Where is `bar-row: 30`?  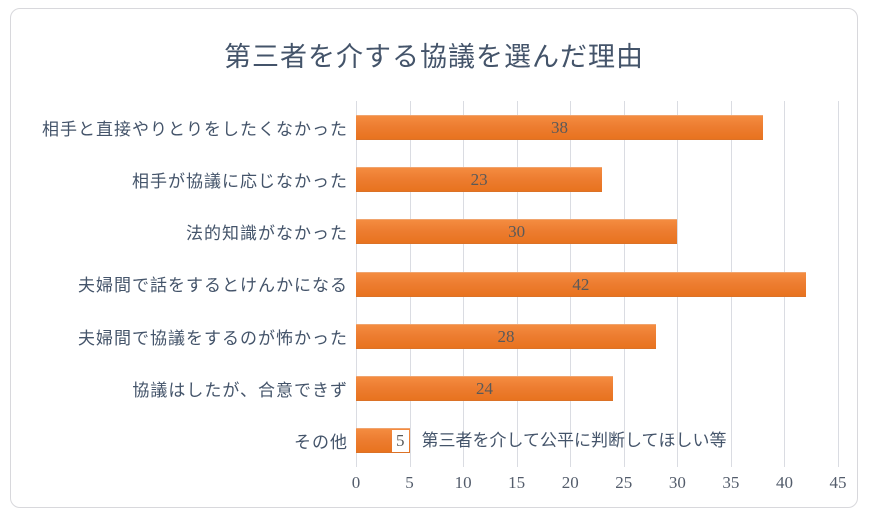
bar-row: 30 is located at coordinates (597, 232).